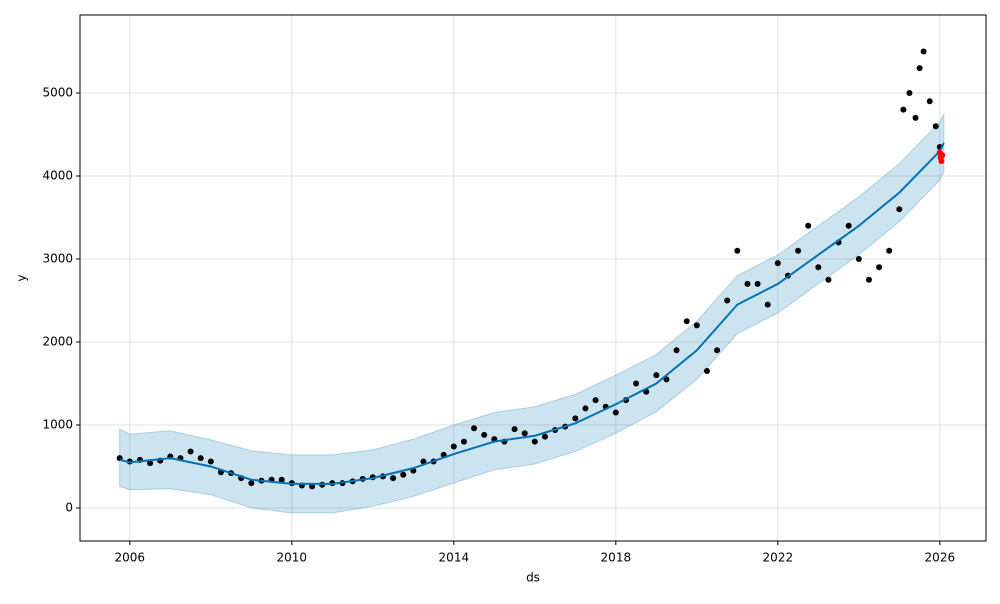 The height and width of the screenshot is (604, 1000). Describe the element at coordinates (130, 558) in the screenshot. I see `x-tick-label: 2006` at that location.